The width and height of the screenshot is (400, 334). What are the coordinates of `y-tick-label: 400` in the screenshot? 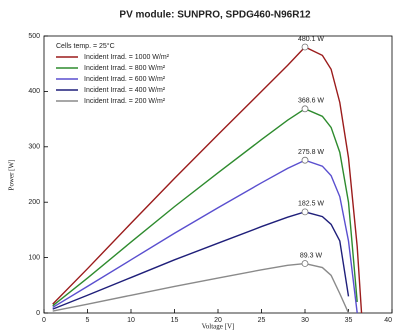 It's located at (34, 91).